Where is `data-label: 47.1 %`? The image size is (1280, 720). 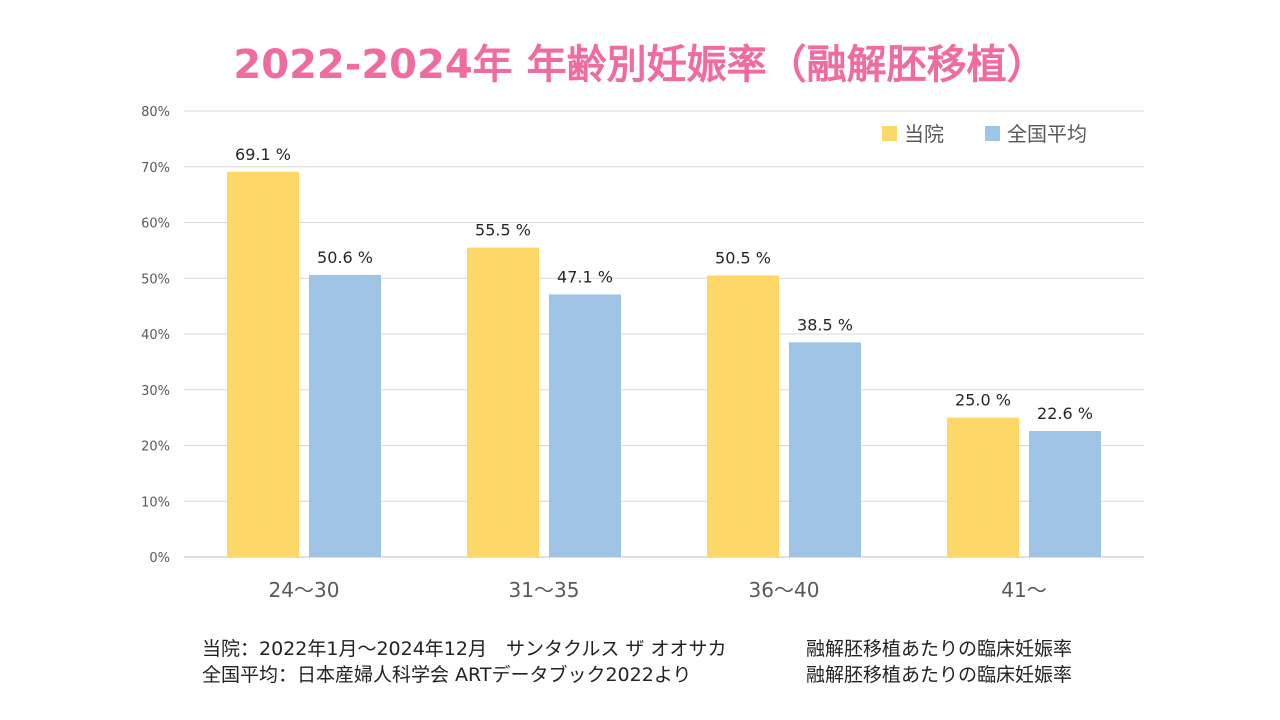 data-label: 47.1 % is located at coordinates (585, 276).